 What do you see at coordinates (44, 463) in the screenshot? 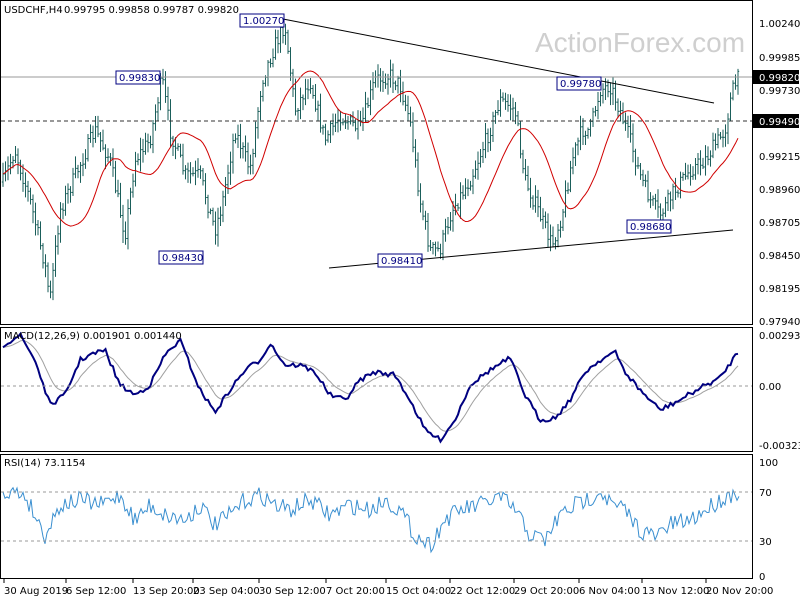
I see `rsi-title: RSI(14) 73.1154` at bounding box center [44, 463].